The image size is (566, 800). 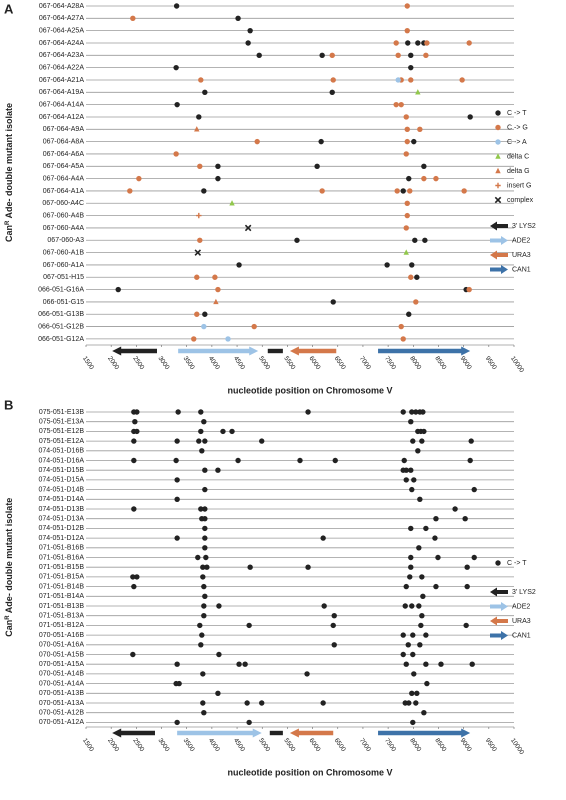 I want to click on y-tick-label: 071-051-B15A, so click(x=61, y=577).